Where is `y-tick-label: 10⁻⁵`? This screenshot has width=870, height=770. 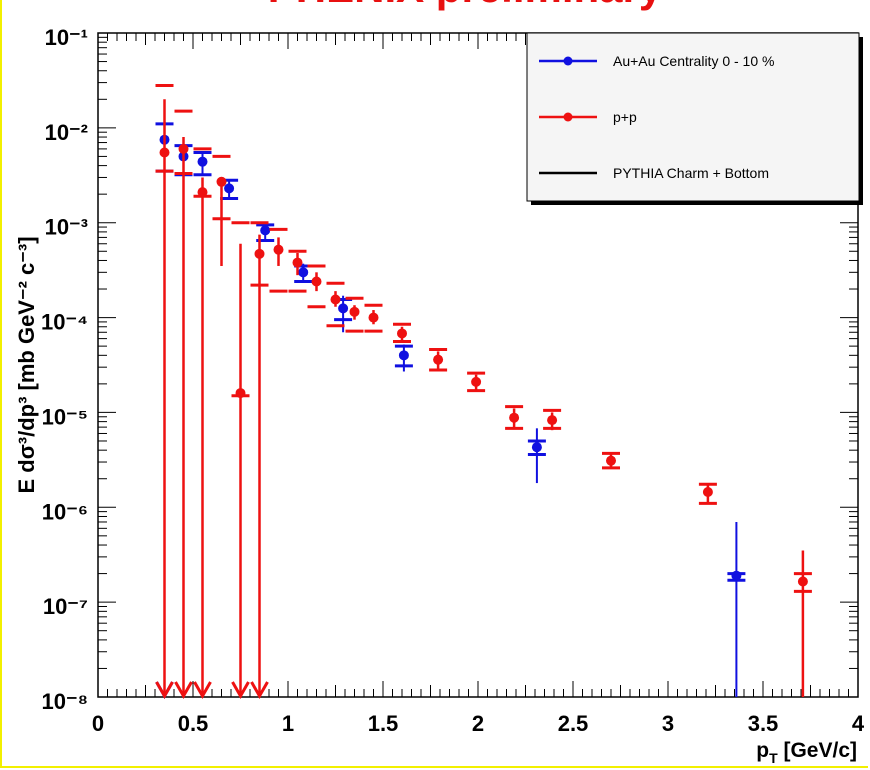 y-tick-label: 10⁻⁵ is located at coordinates (65, 416).